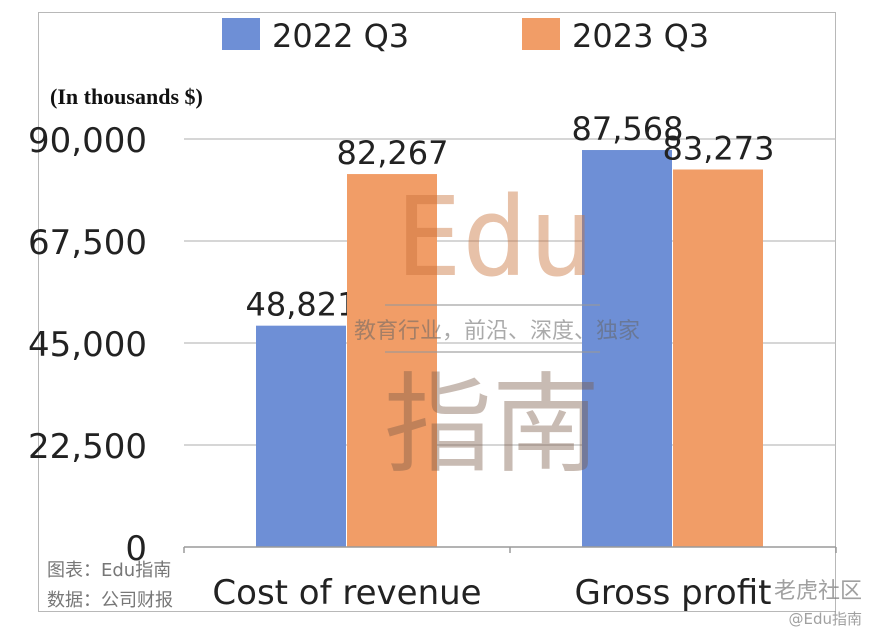 The height and width of the screenshot is (638, 878). Describe the element at coordinates (541, 34) in the screenshot. I see `legend-swatch-2023-q3` at that location.